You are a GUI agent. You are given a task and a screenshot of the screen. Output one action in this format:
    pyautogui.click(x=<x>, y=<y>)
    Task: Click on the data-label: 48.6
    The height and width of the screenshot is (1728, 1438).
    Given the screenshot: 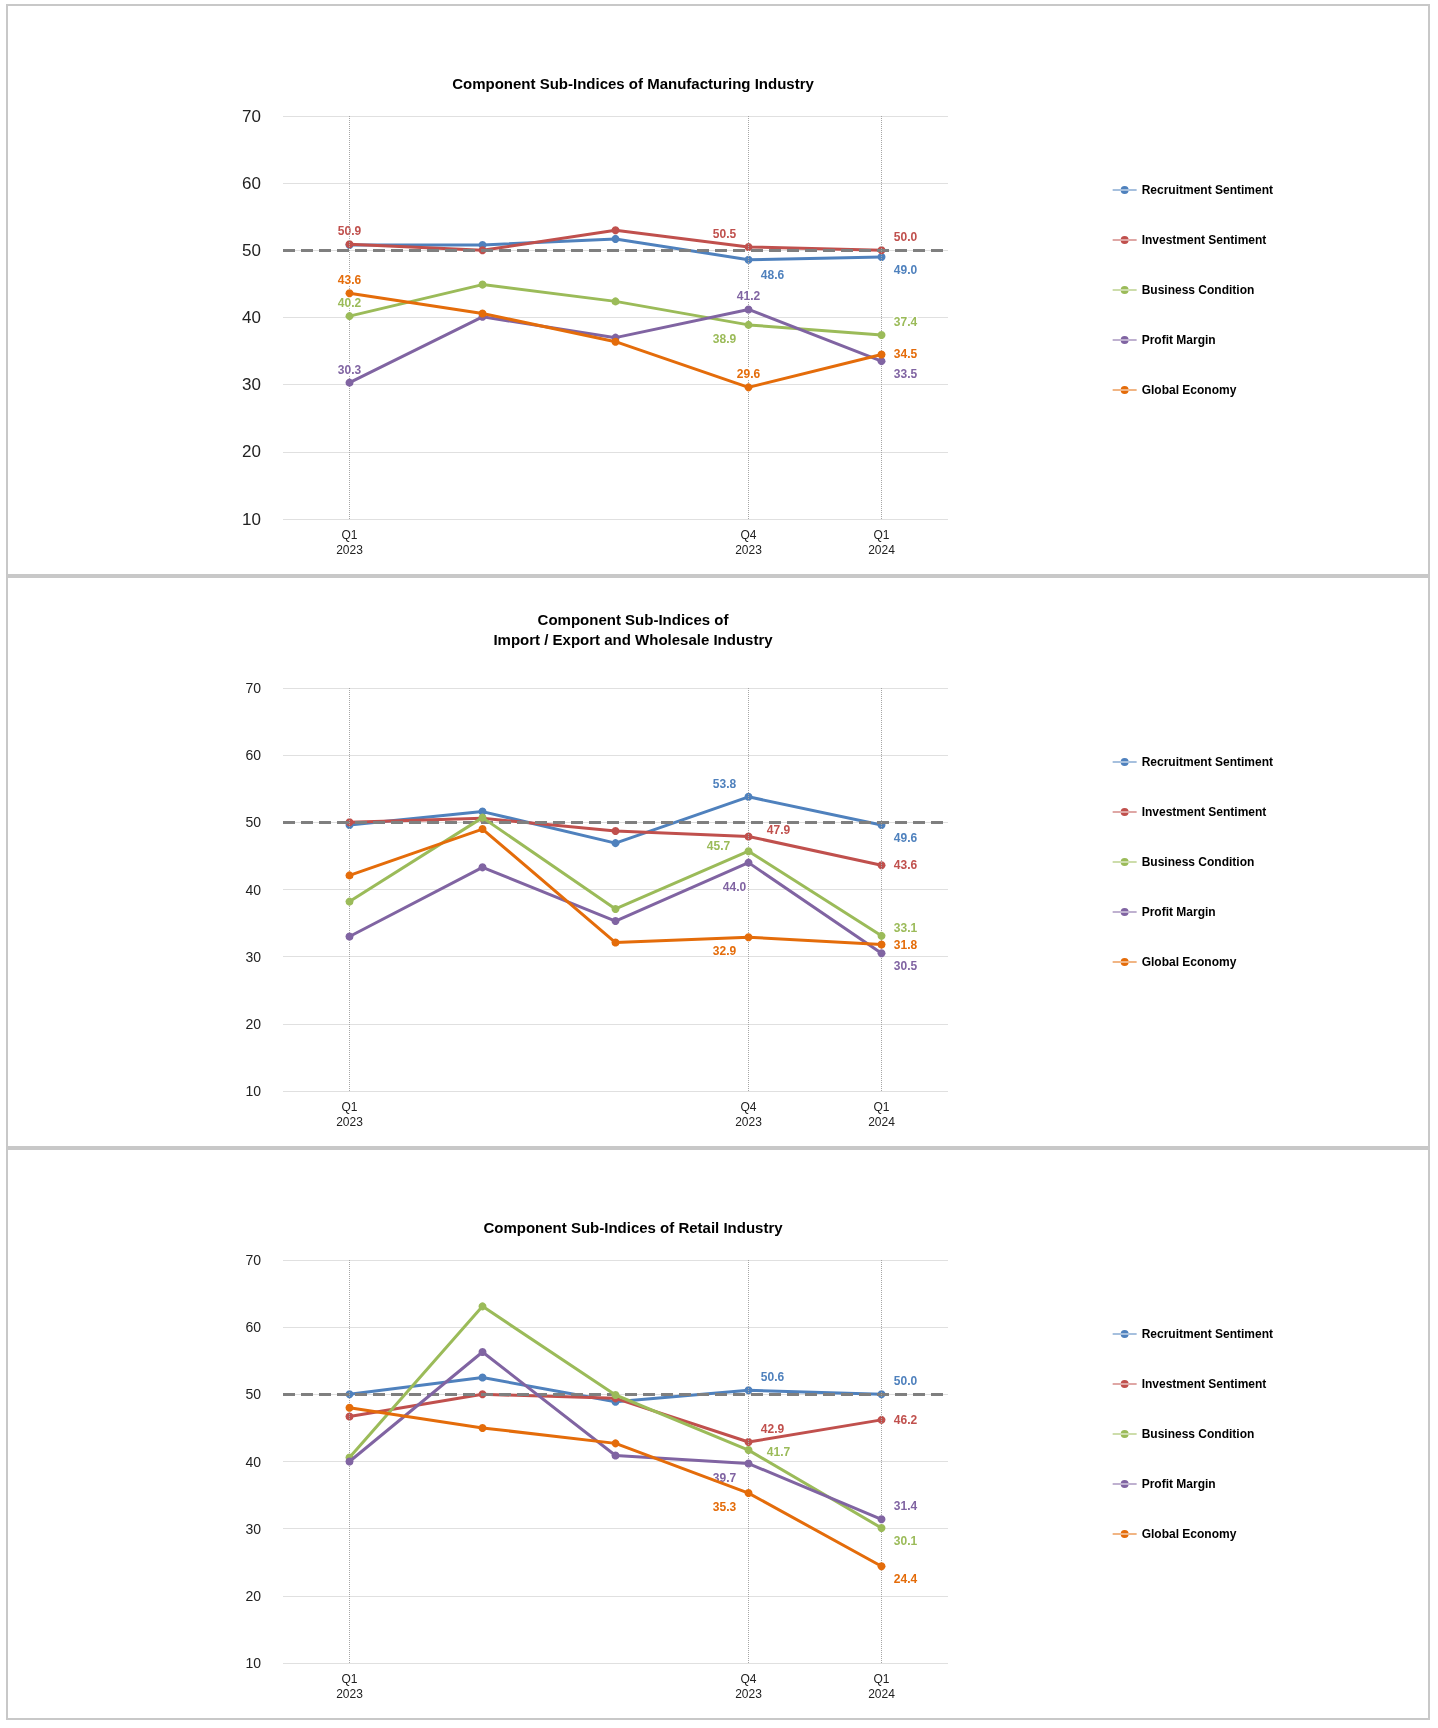 What is the action you would take?
    pyautogui.click(x=772, y=274)
    